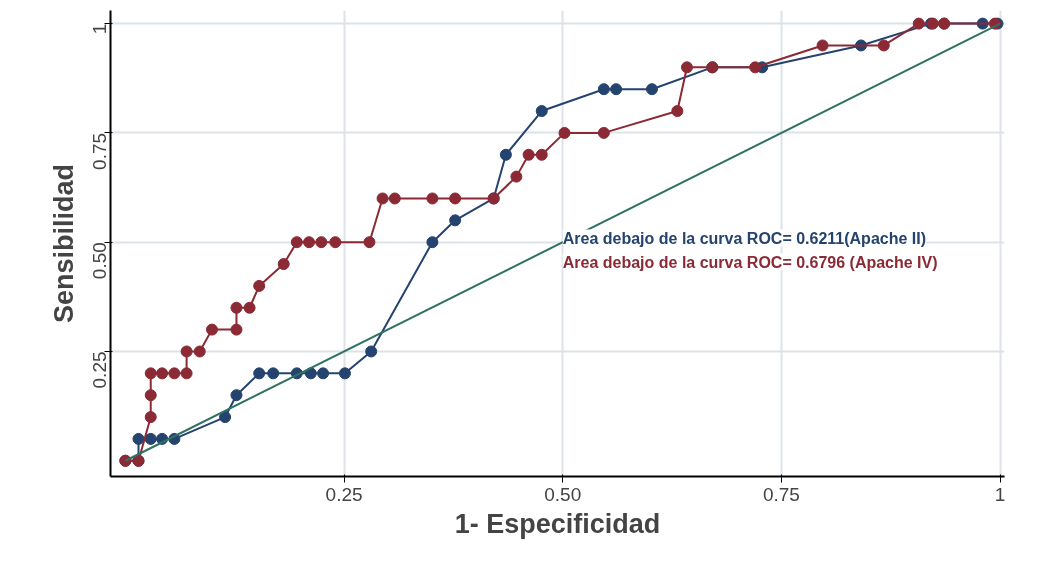 The height and width of the screenshot is (566, 1044). I want to click on x-tick-label: 0.50, so click(563, 494).